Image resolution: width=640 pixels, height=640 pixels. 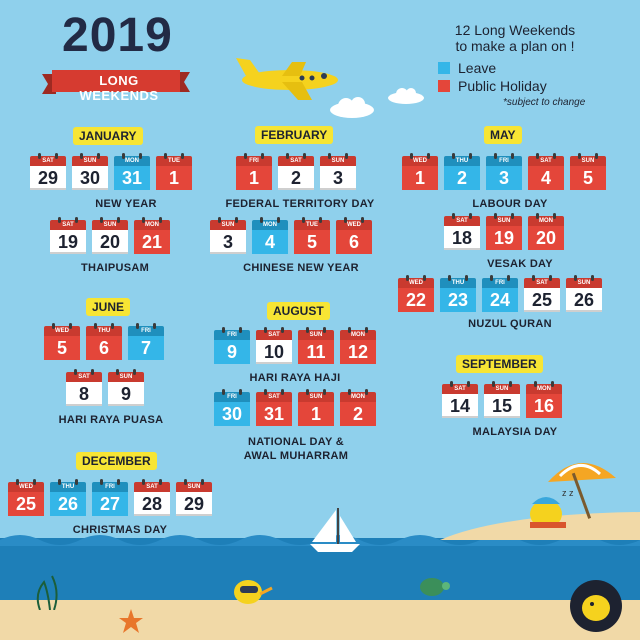 What do you see at coordinates (110, 497) in the screenshot?
I see `calendar-day: FRI 27` at bounding box center [110, 497].